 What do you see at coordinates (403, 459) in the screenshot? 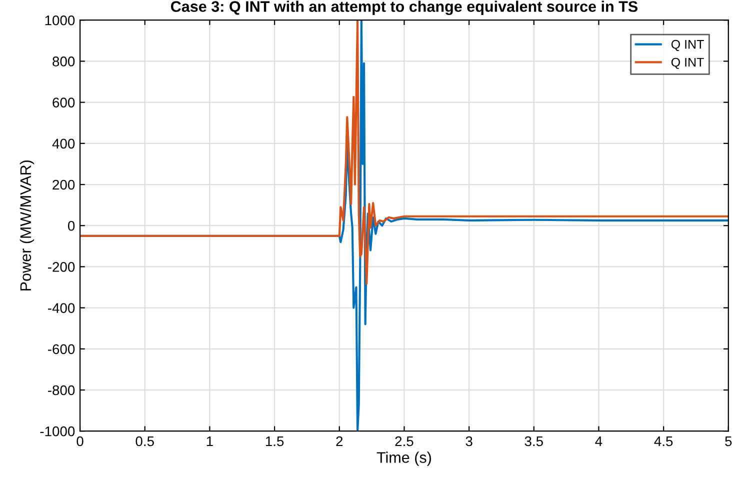
I see `x-axis-title: Time (s)` at bounding box center [403, 459].